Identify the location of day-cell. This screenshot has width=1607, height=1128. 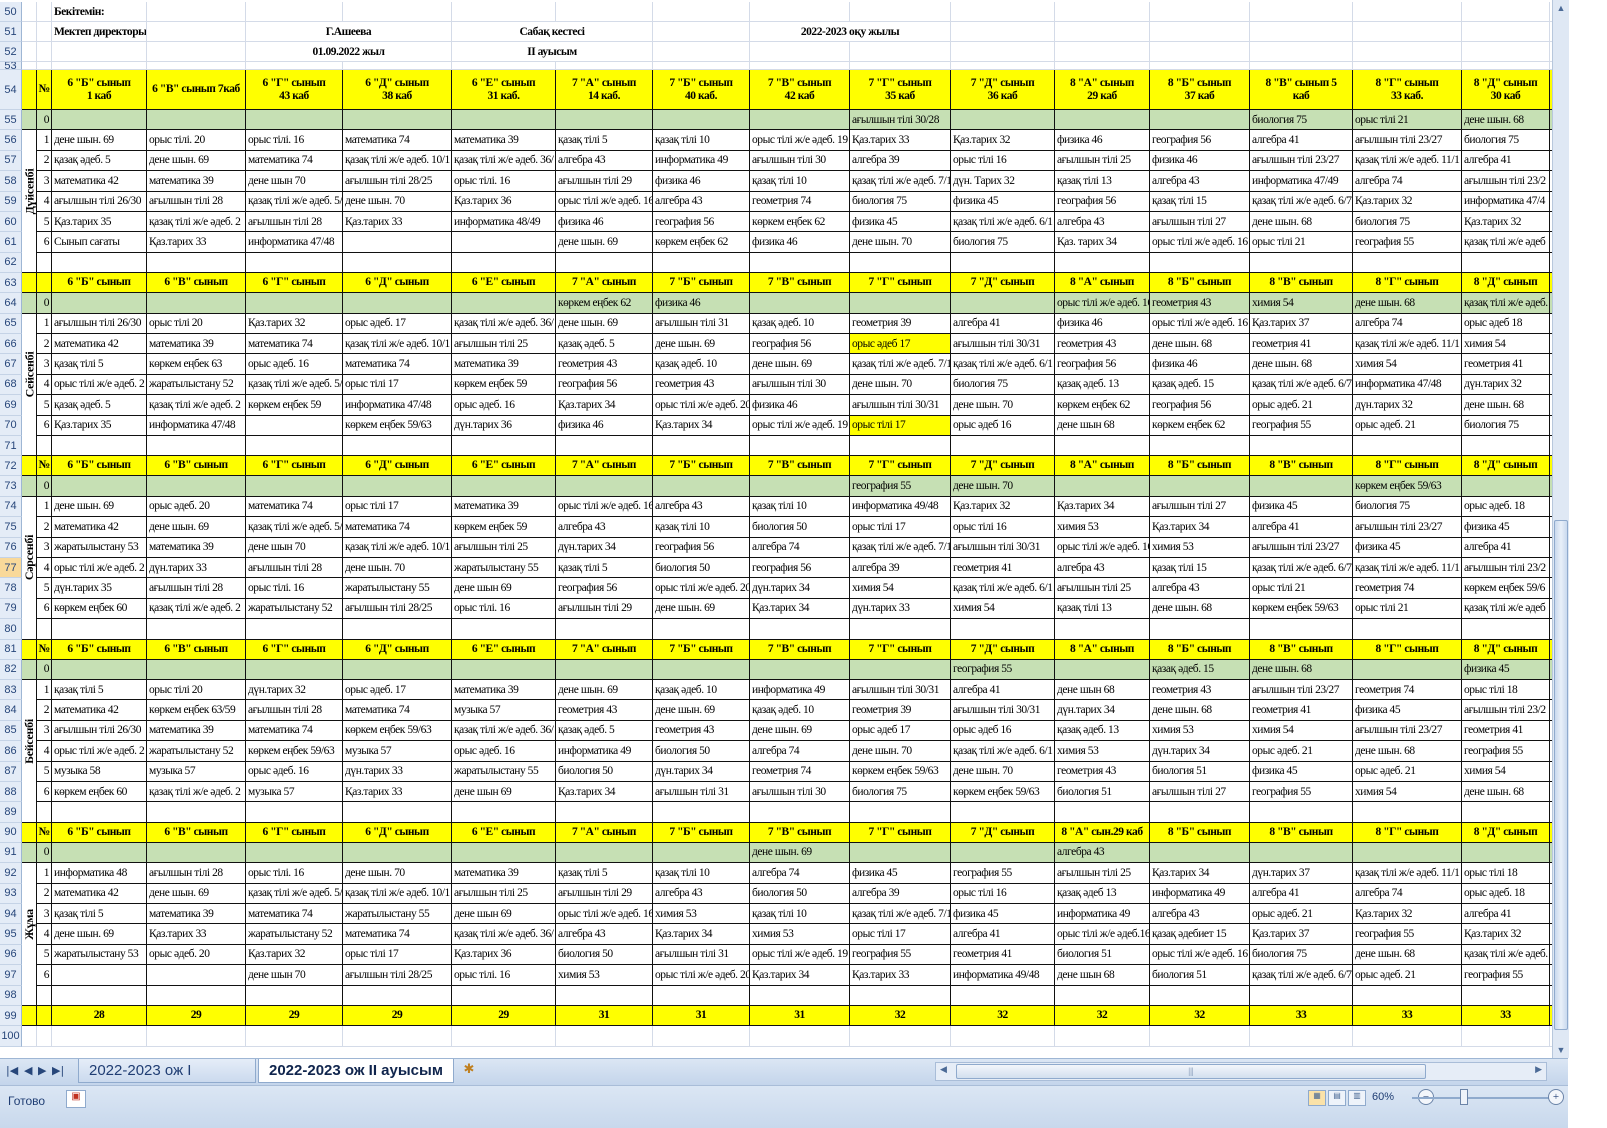
(29, 853).